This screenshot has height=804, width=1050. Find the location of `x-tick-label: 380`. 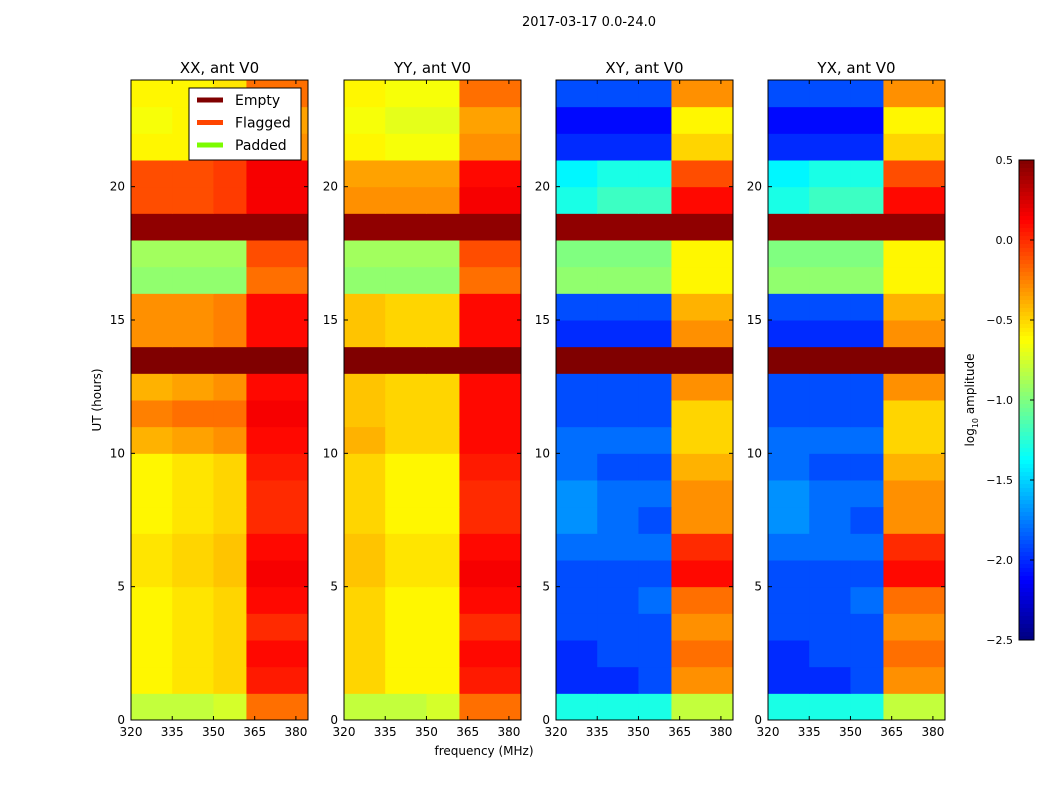

x-tick-label: 380 is located at coordinates (295, 732).